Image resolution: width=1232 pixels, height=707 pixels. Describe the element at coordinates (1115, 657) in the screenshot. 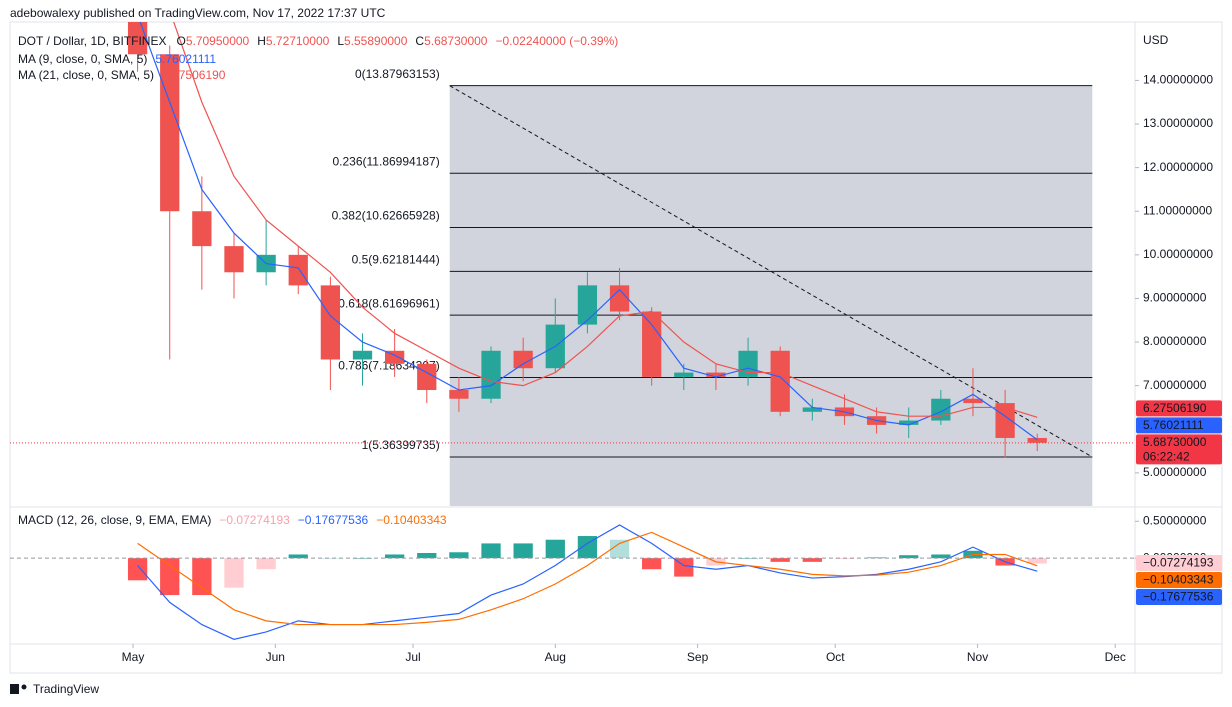

I see `x-tick-label: Dec` at that location.